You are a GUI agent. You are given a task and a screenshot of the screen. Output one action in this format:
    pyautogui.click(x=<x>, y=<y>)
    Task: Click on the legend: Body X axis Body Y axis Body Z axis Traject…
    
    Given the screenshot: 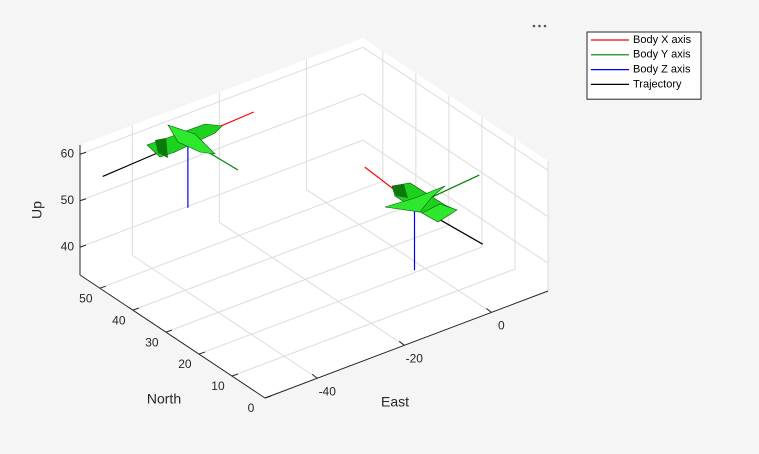 What is the action you would take?
    pyautogui.click(x=644, y=65)
    